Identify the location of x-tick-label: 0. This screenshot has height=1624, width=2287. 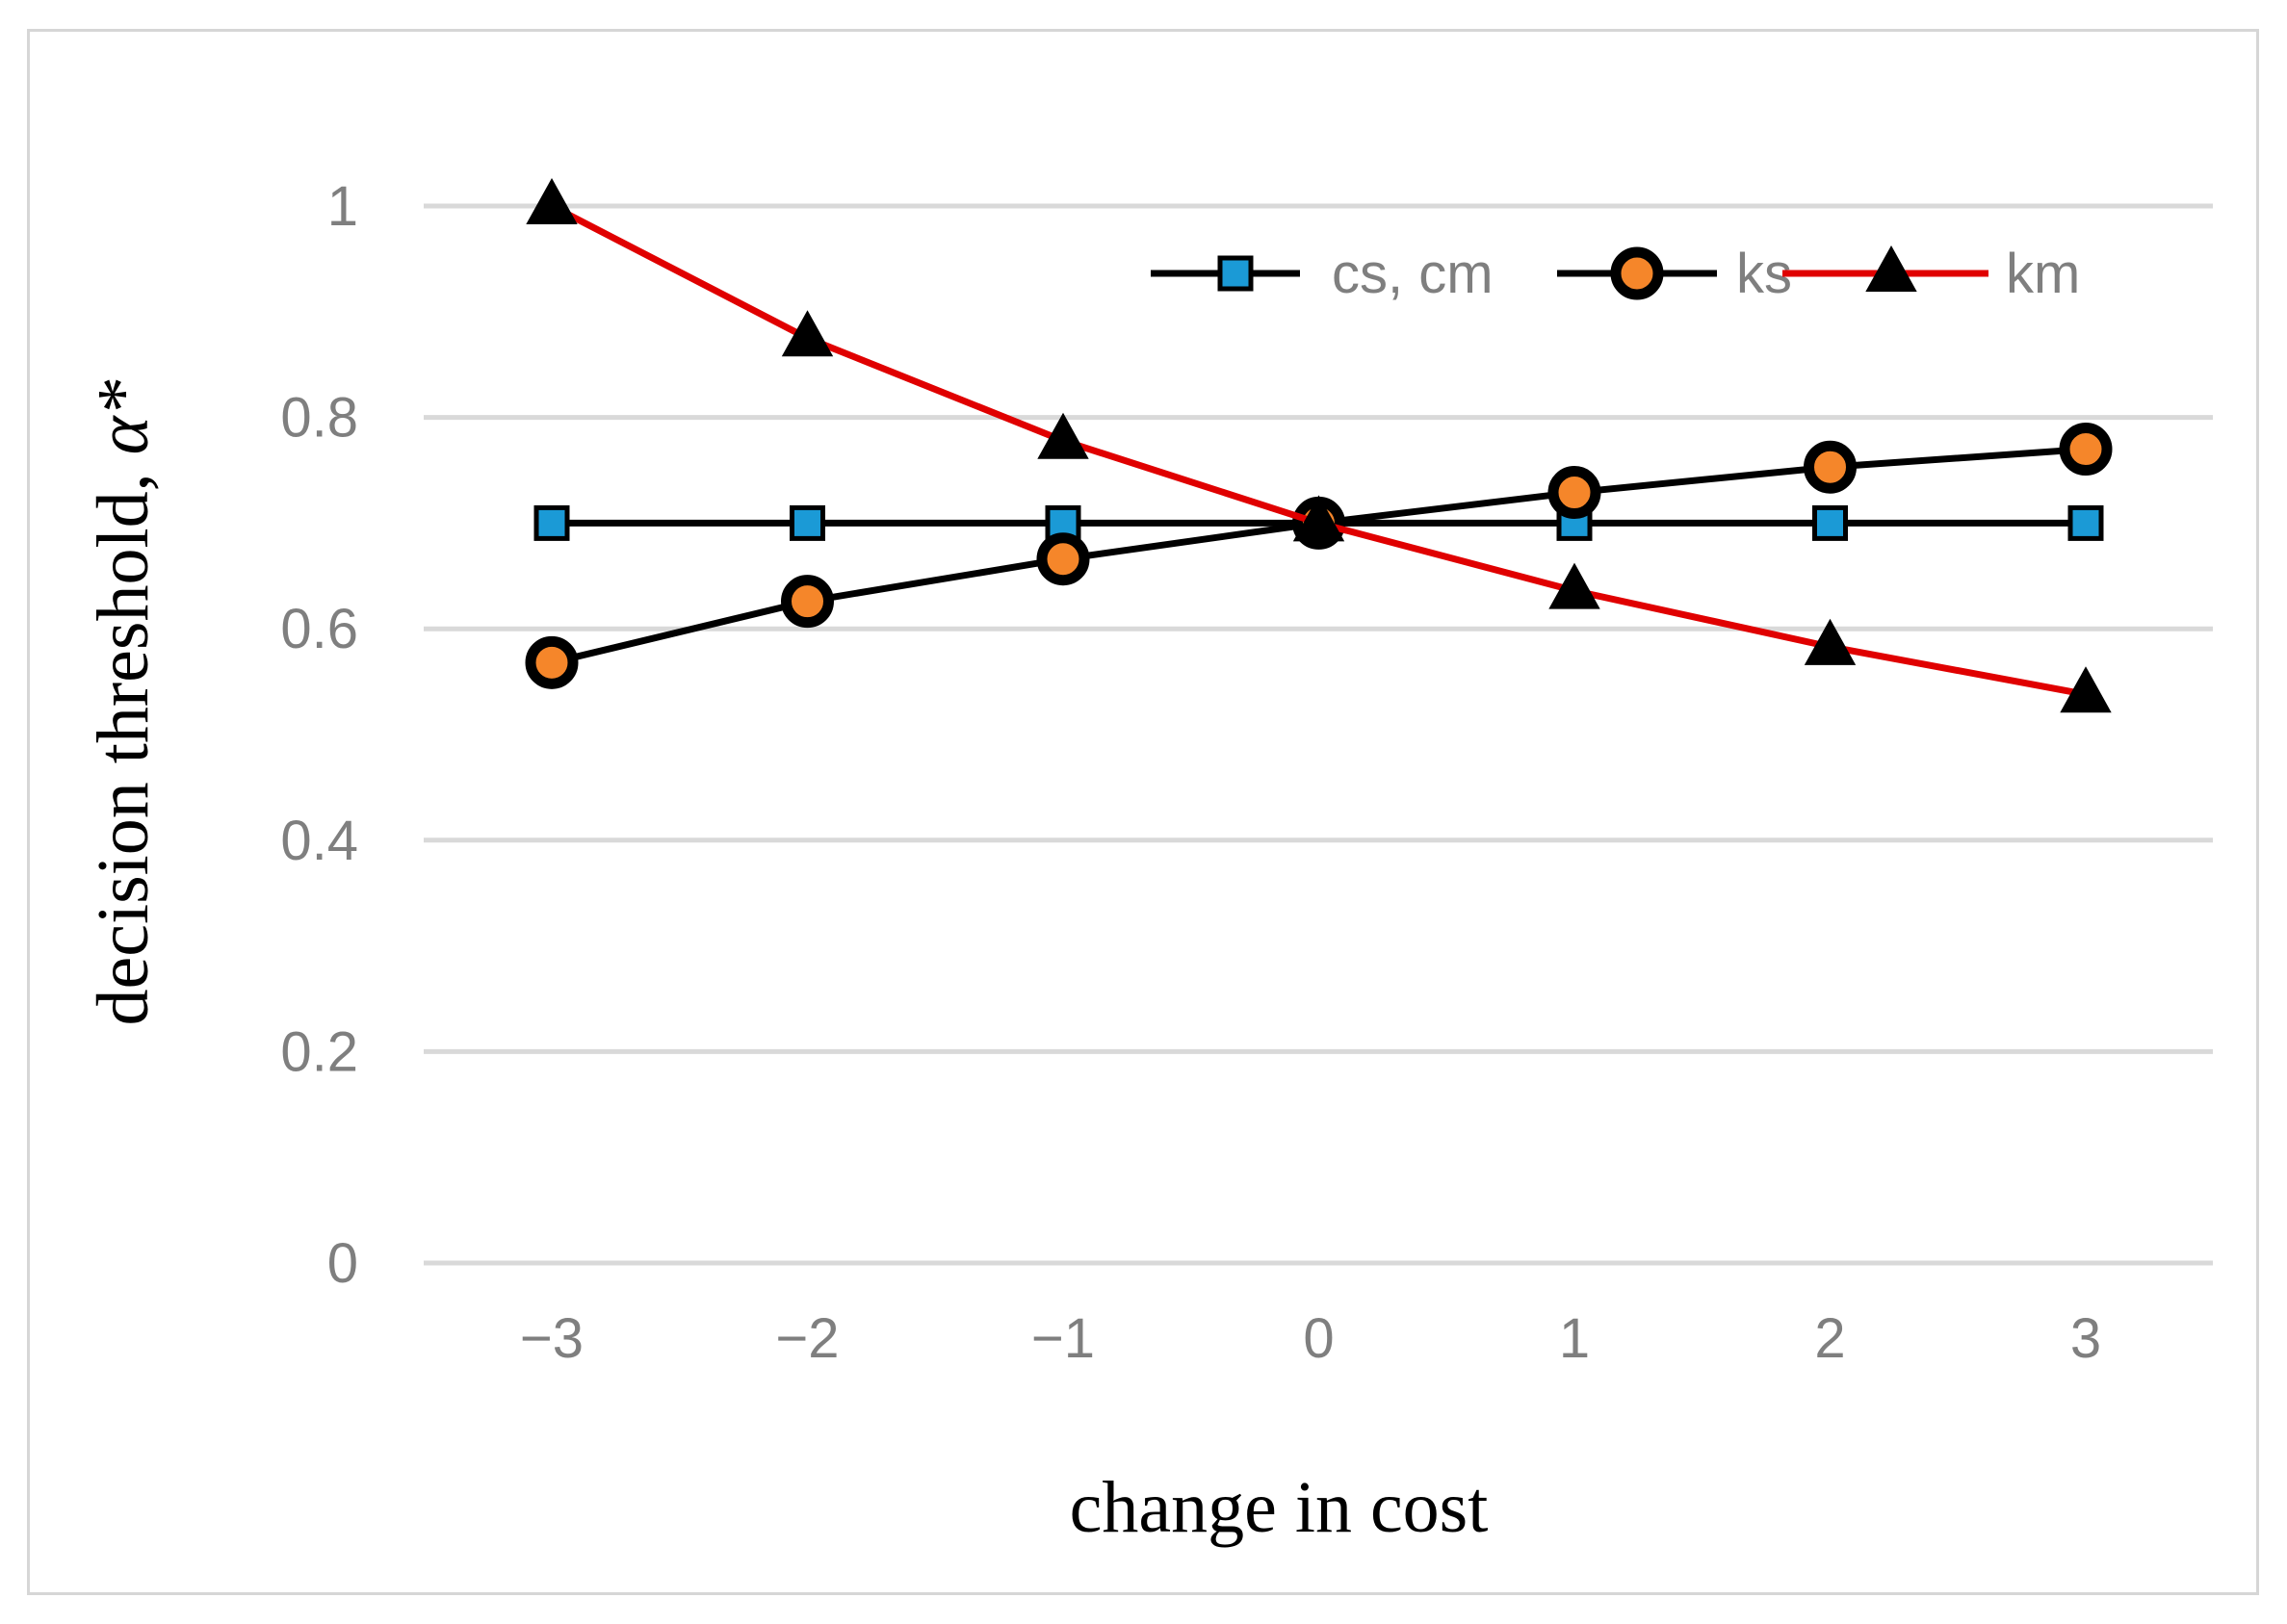
(1318, 1338).